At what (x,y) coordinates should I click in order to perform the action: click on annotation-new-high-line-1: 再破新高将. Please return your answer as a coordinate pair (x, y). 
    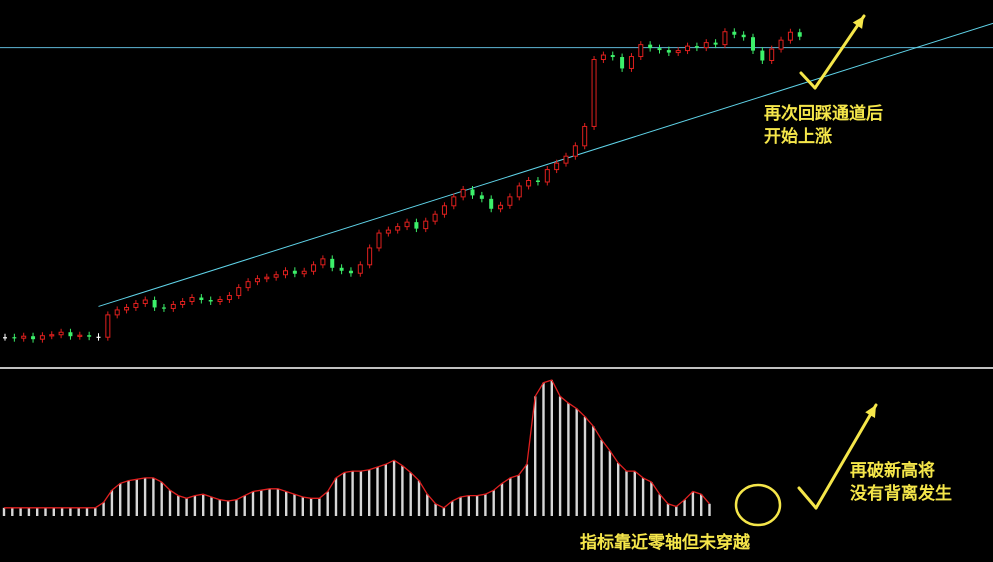
    Looking at the image, I should click on (892, 471).